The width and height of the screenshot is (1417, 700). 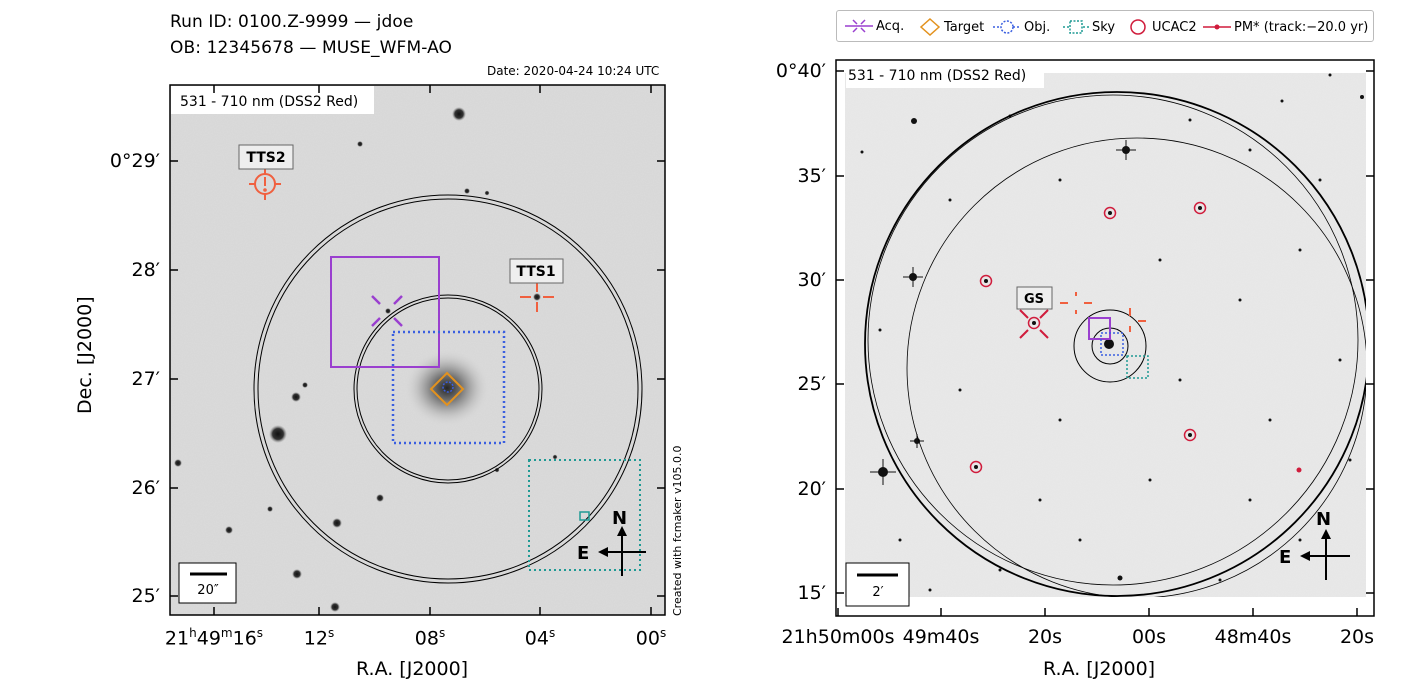 I want to click on left-x-axis-label: R.A. [J2000], so click(x=412, y=669).